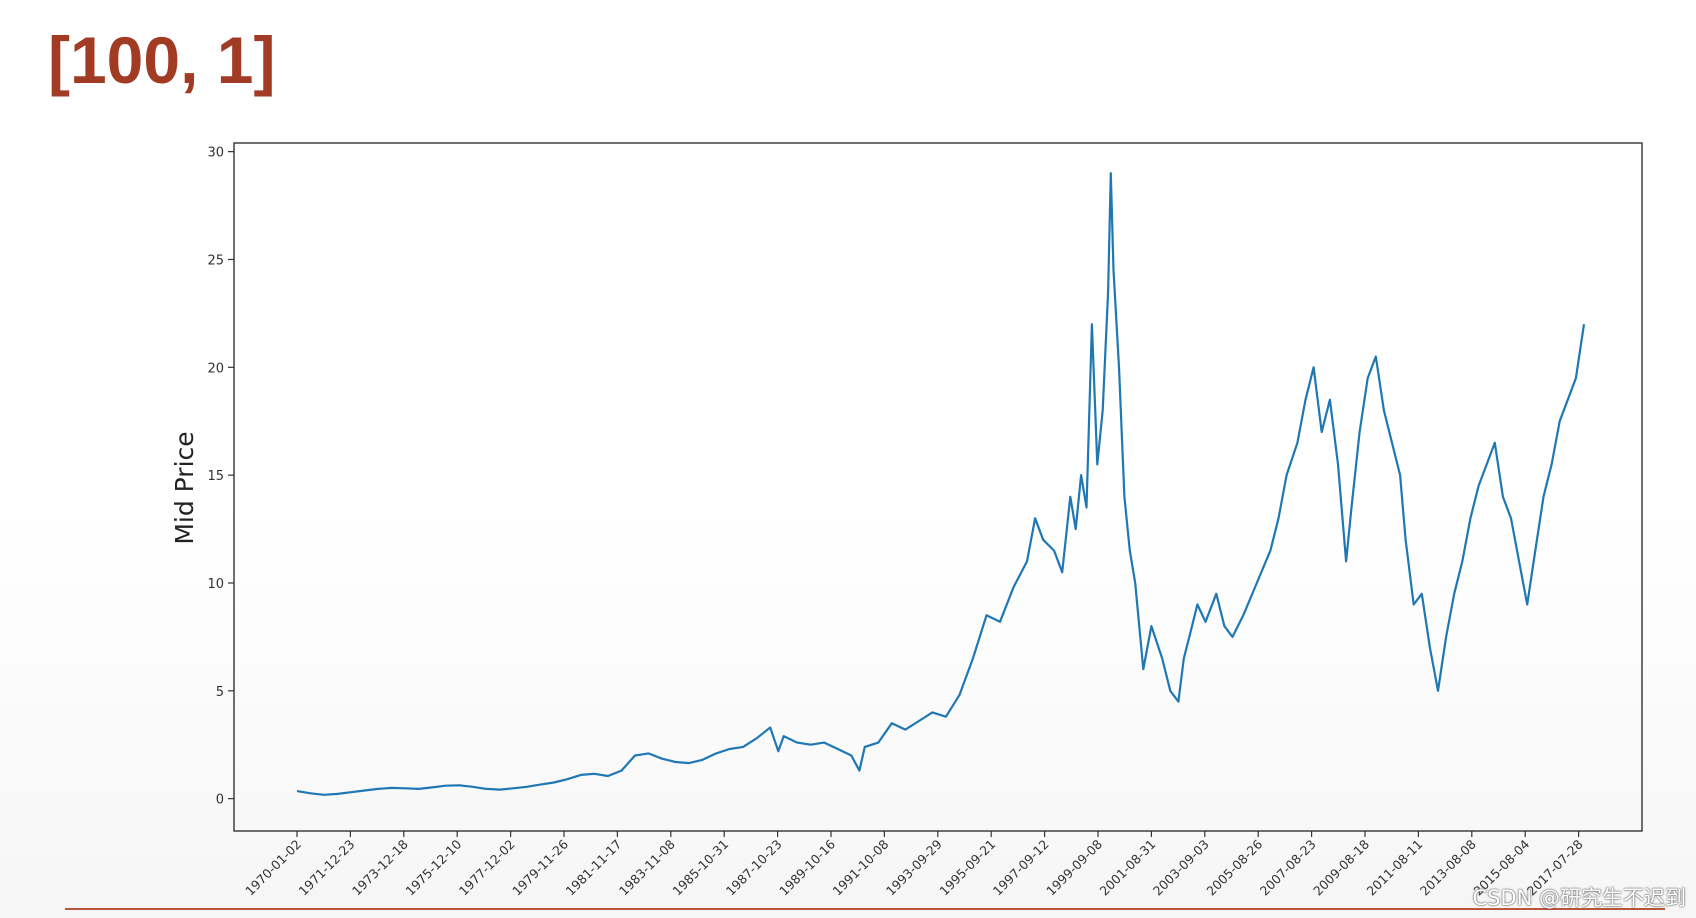  Describe the element at coordinates (215, 584) in the screenshot. I see `y-tick-label: 10` at that location.